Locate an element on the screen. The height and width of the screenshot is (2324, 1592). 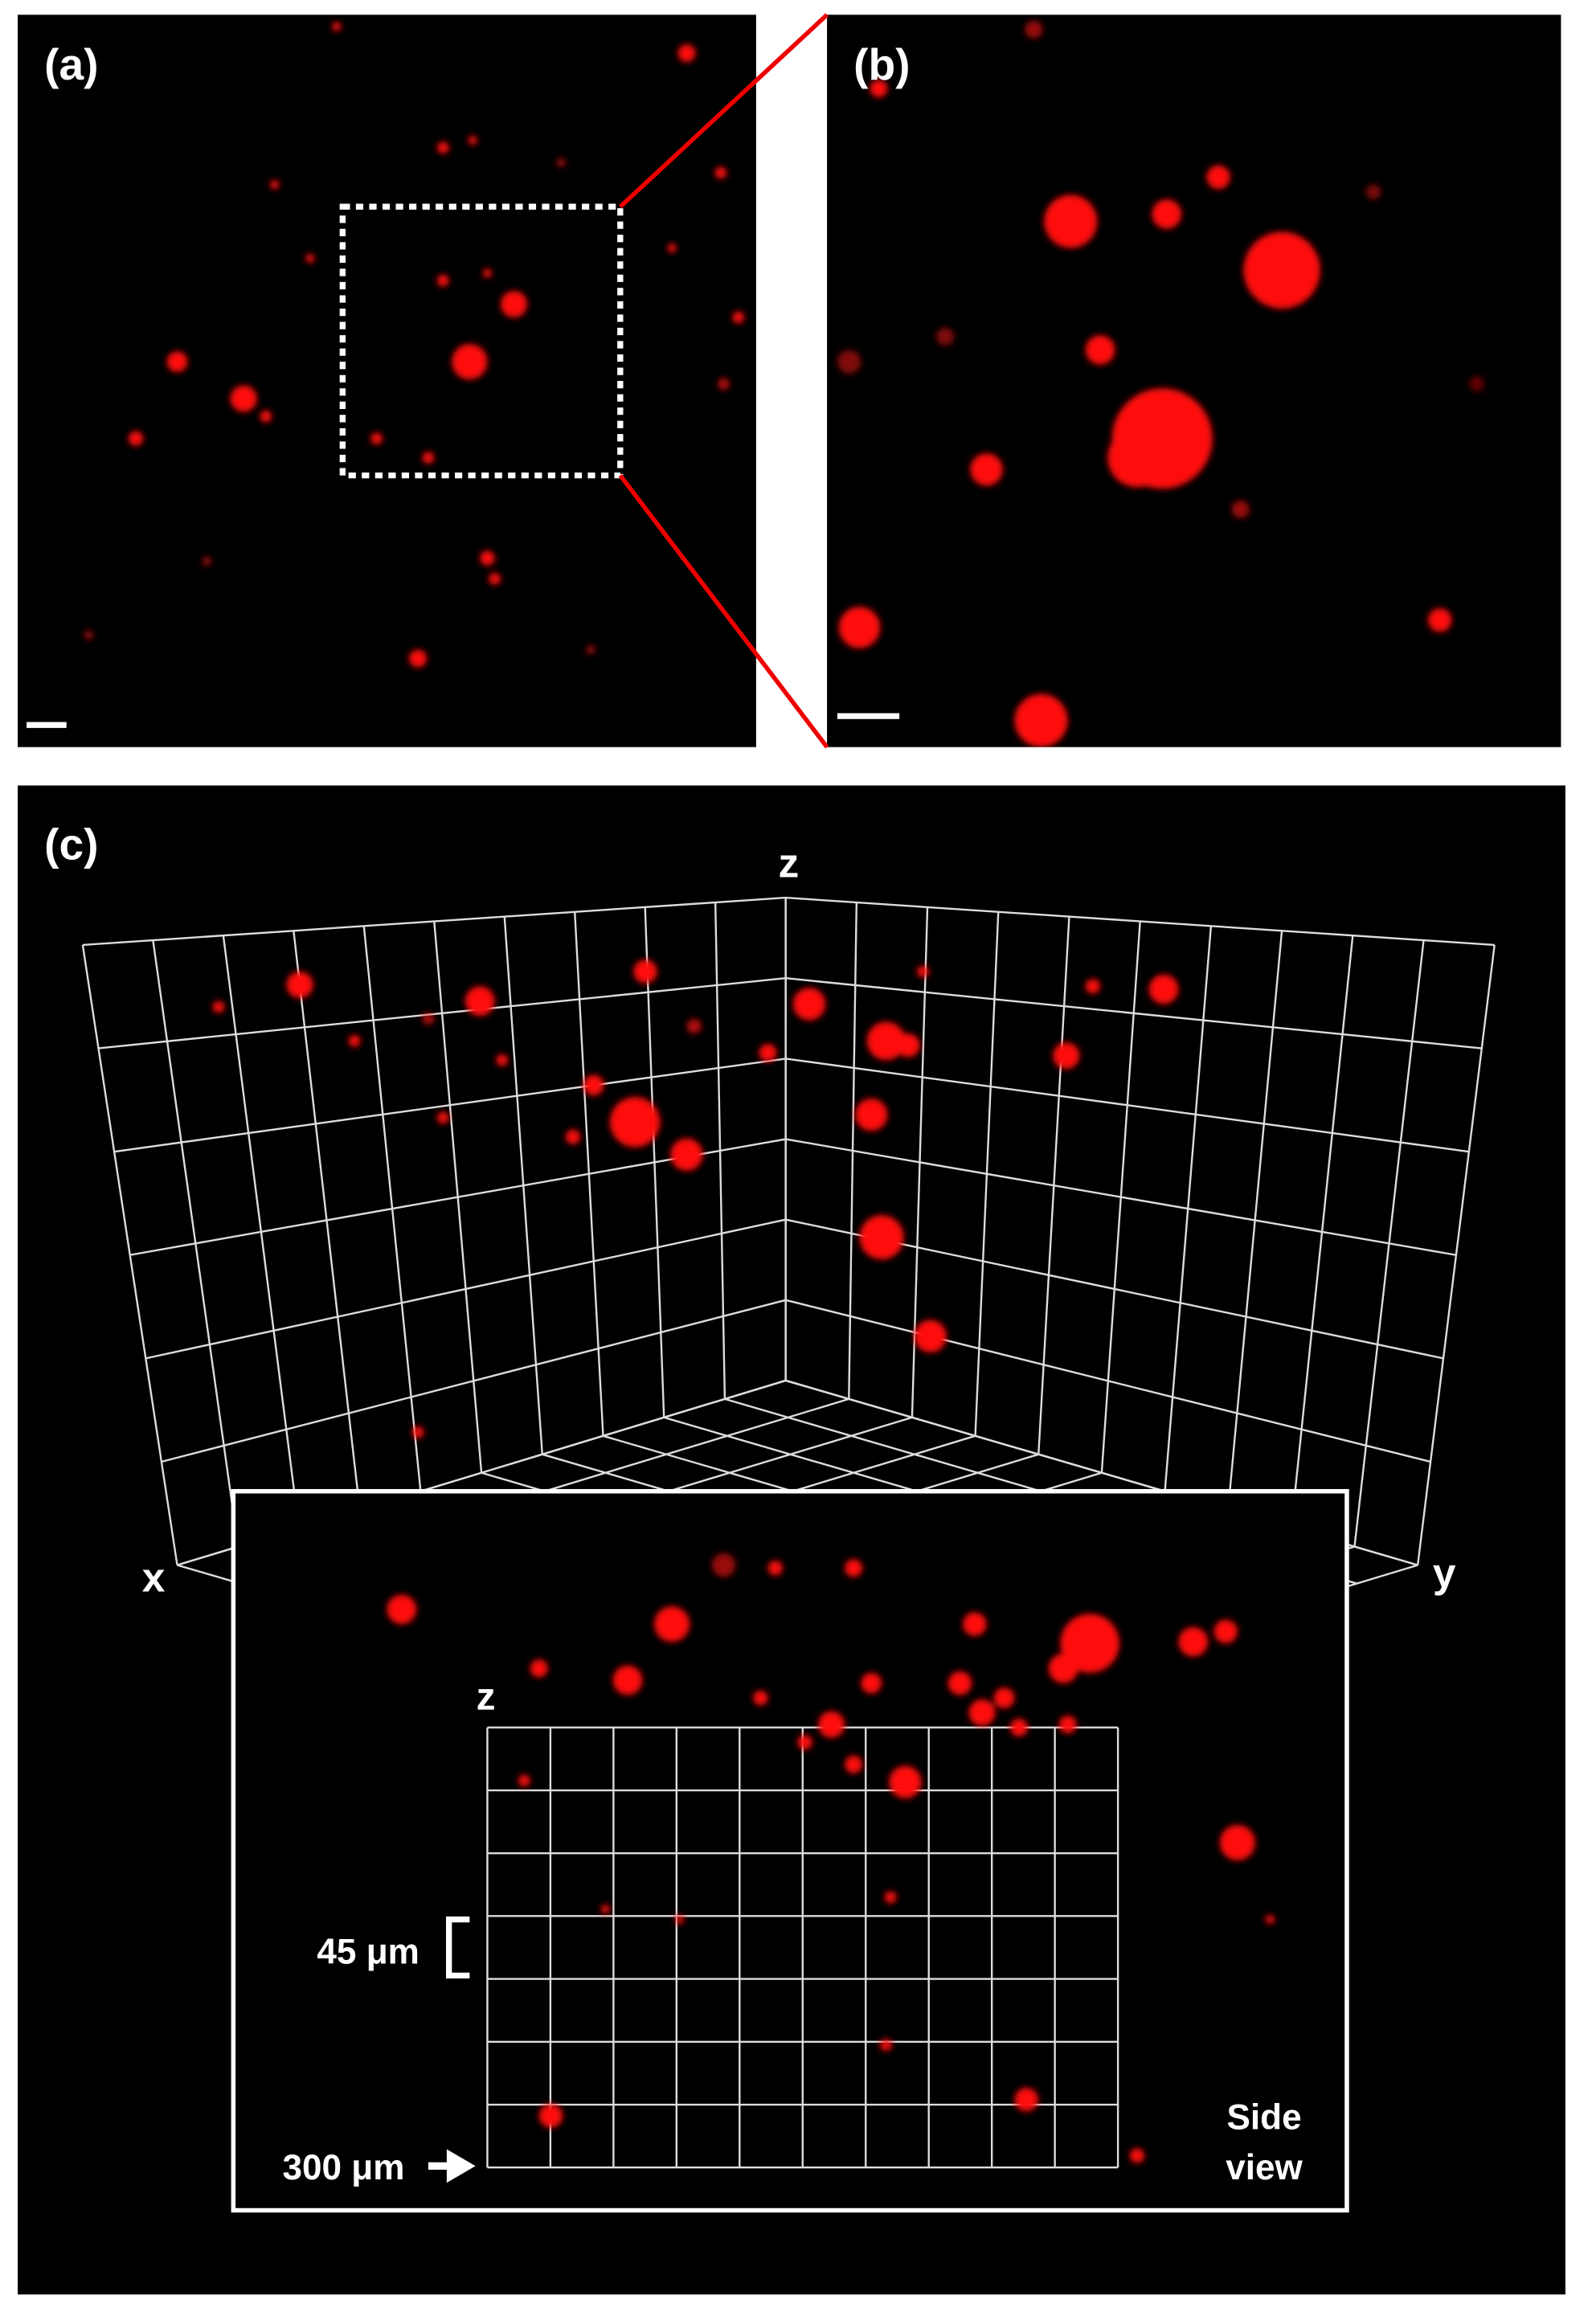
panel-b is located at coordinates (1194, 381).